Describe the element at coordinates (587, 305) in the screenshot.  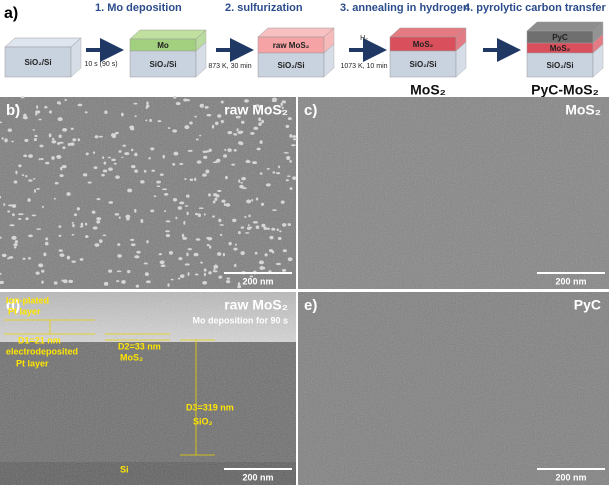
I see `panel-title: PyC` at that location.